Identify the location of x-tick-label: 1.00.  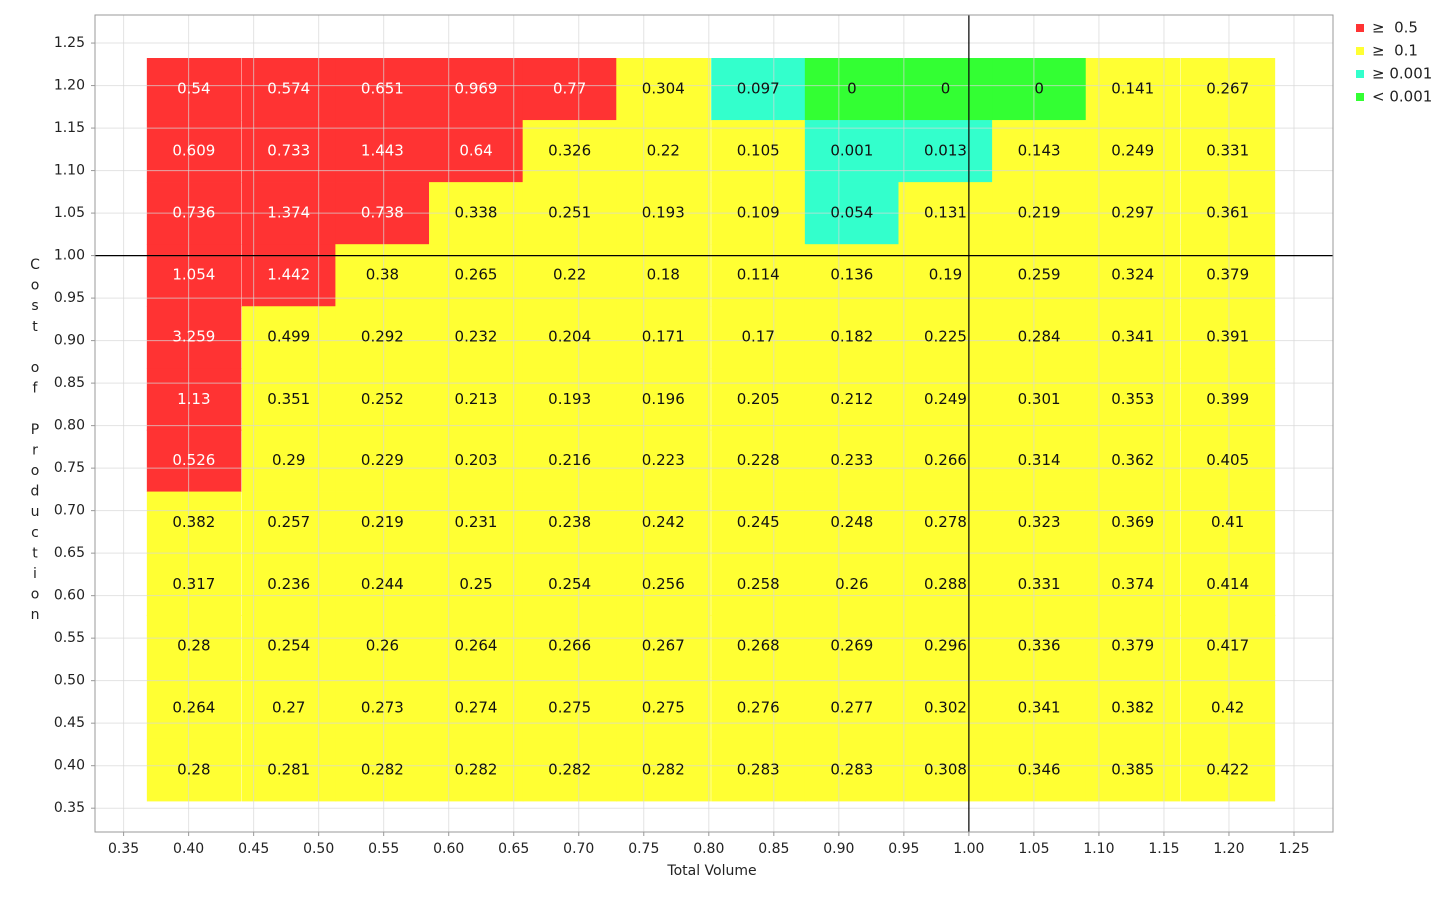
(968, 849).